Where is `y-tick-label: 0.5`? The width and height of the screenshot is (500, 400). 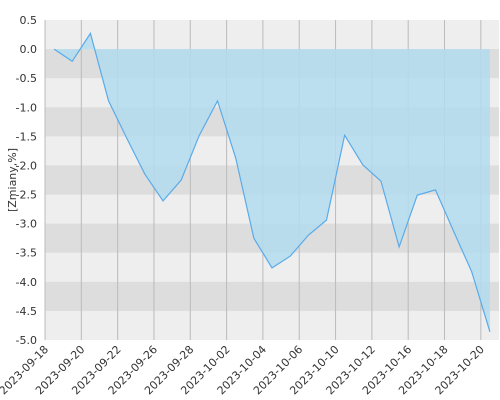 y-tick-label: 0.5 is located at coordinates (29, 20).